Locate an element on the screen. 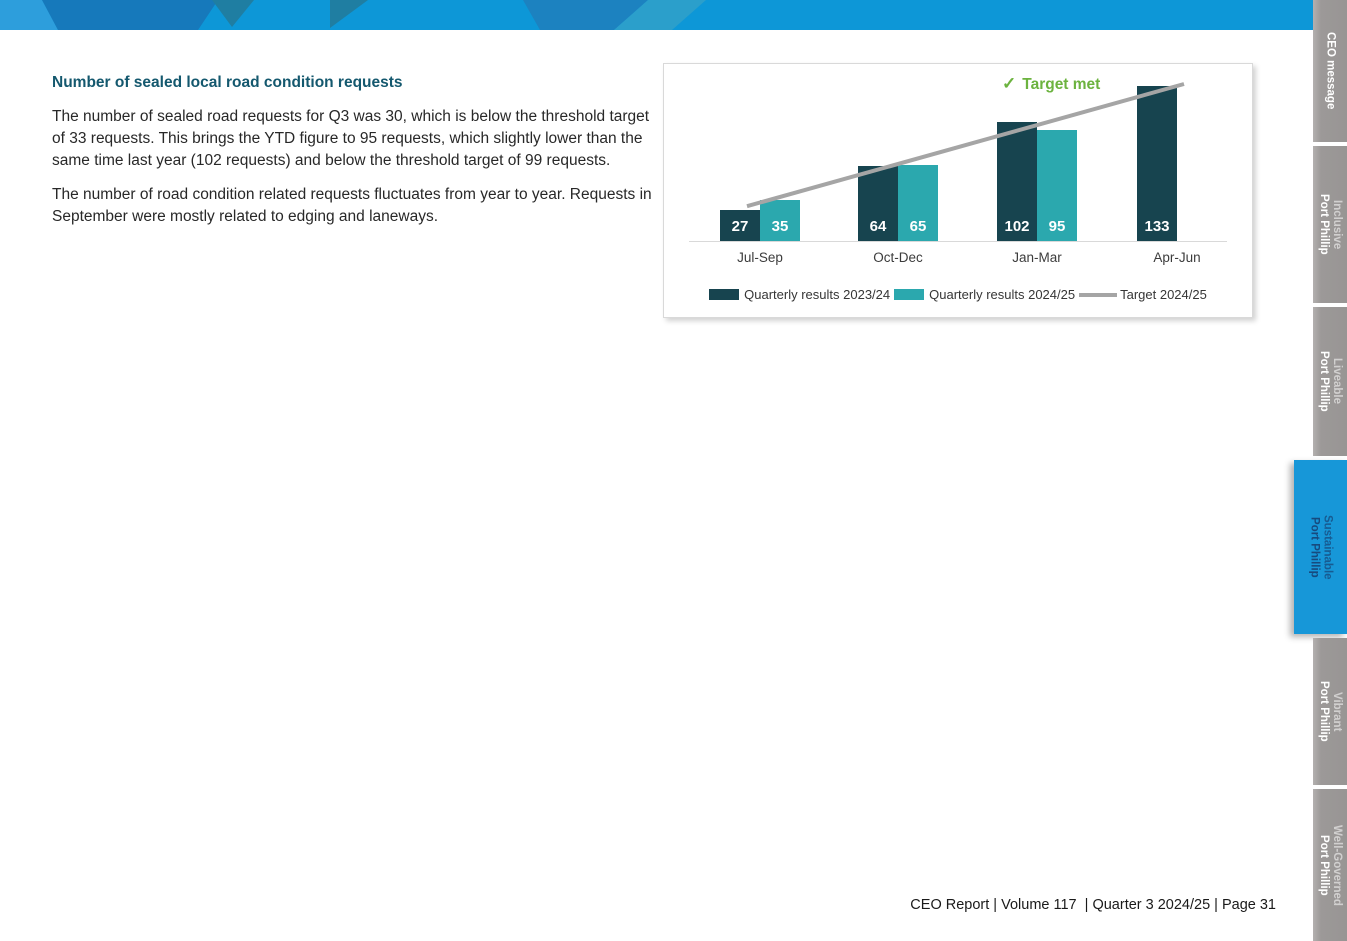  legend-item: Target 2024/25 is located at coordinates (1143, 294).